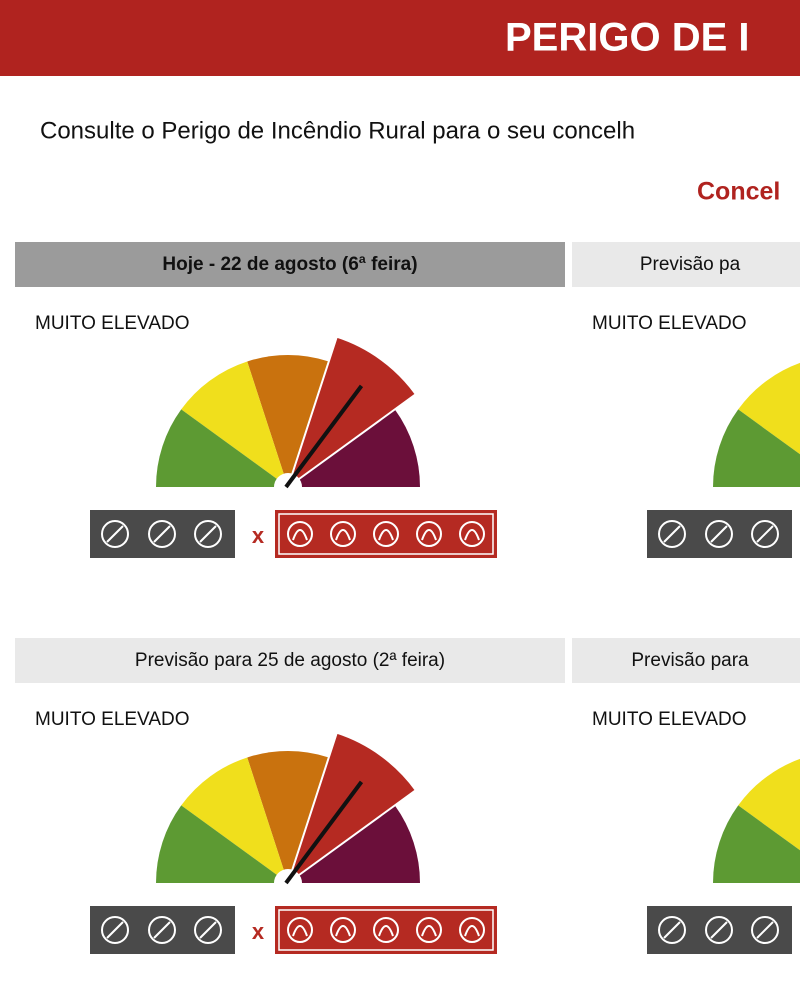  I want to click on panel-heading: Hoje - 22 de agosto (6ª feira), so click(289, 264).